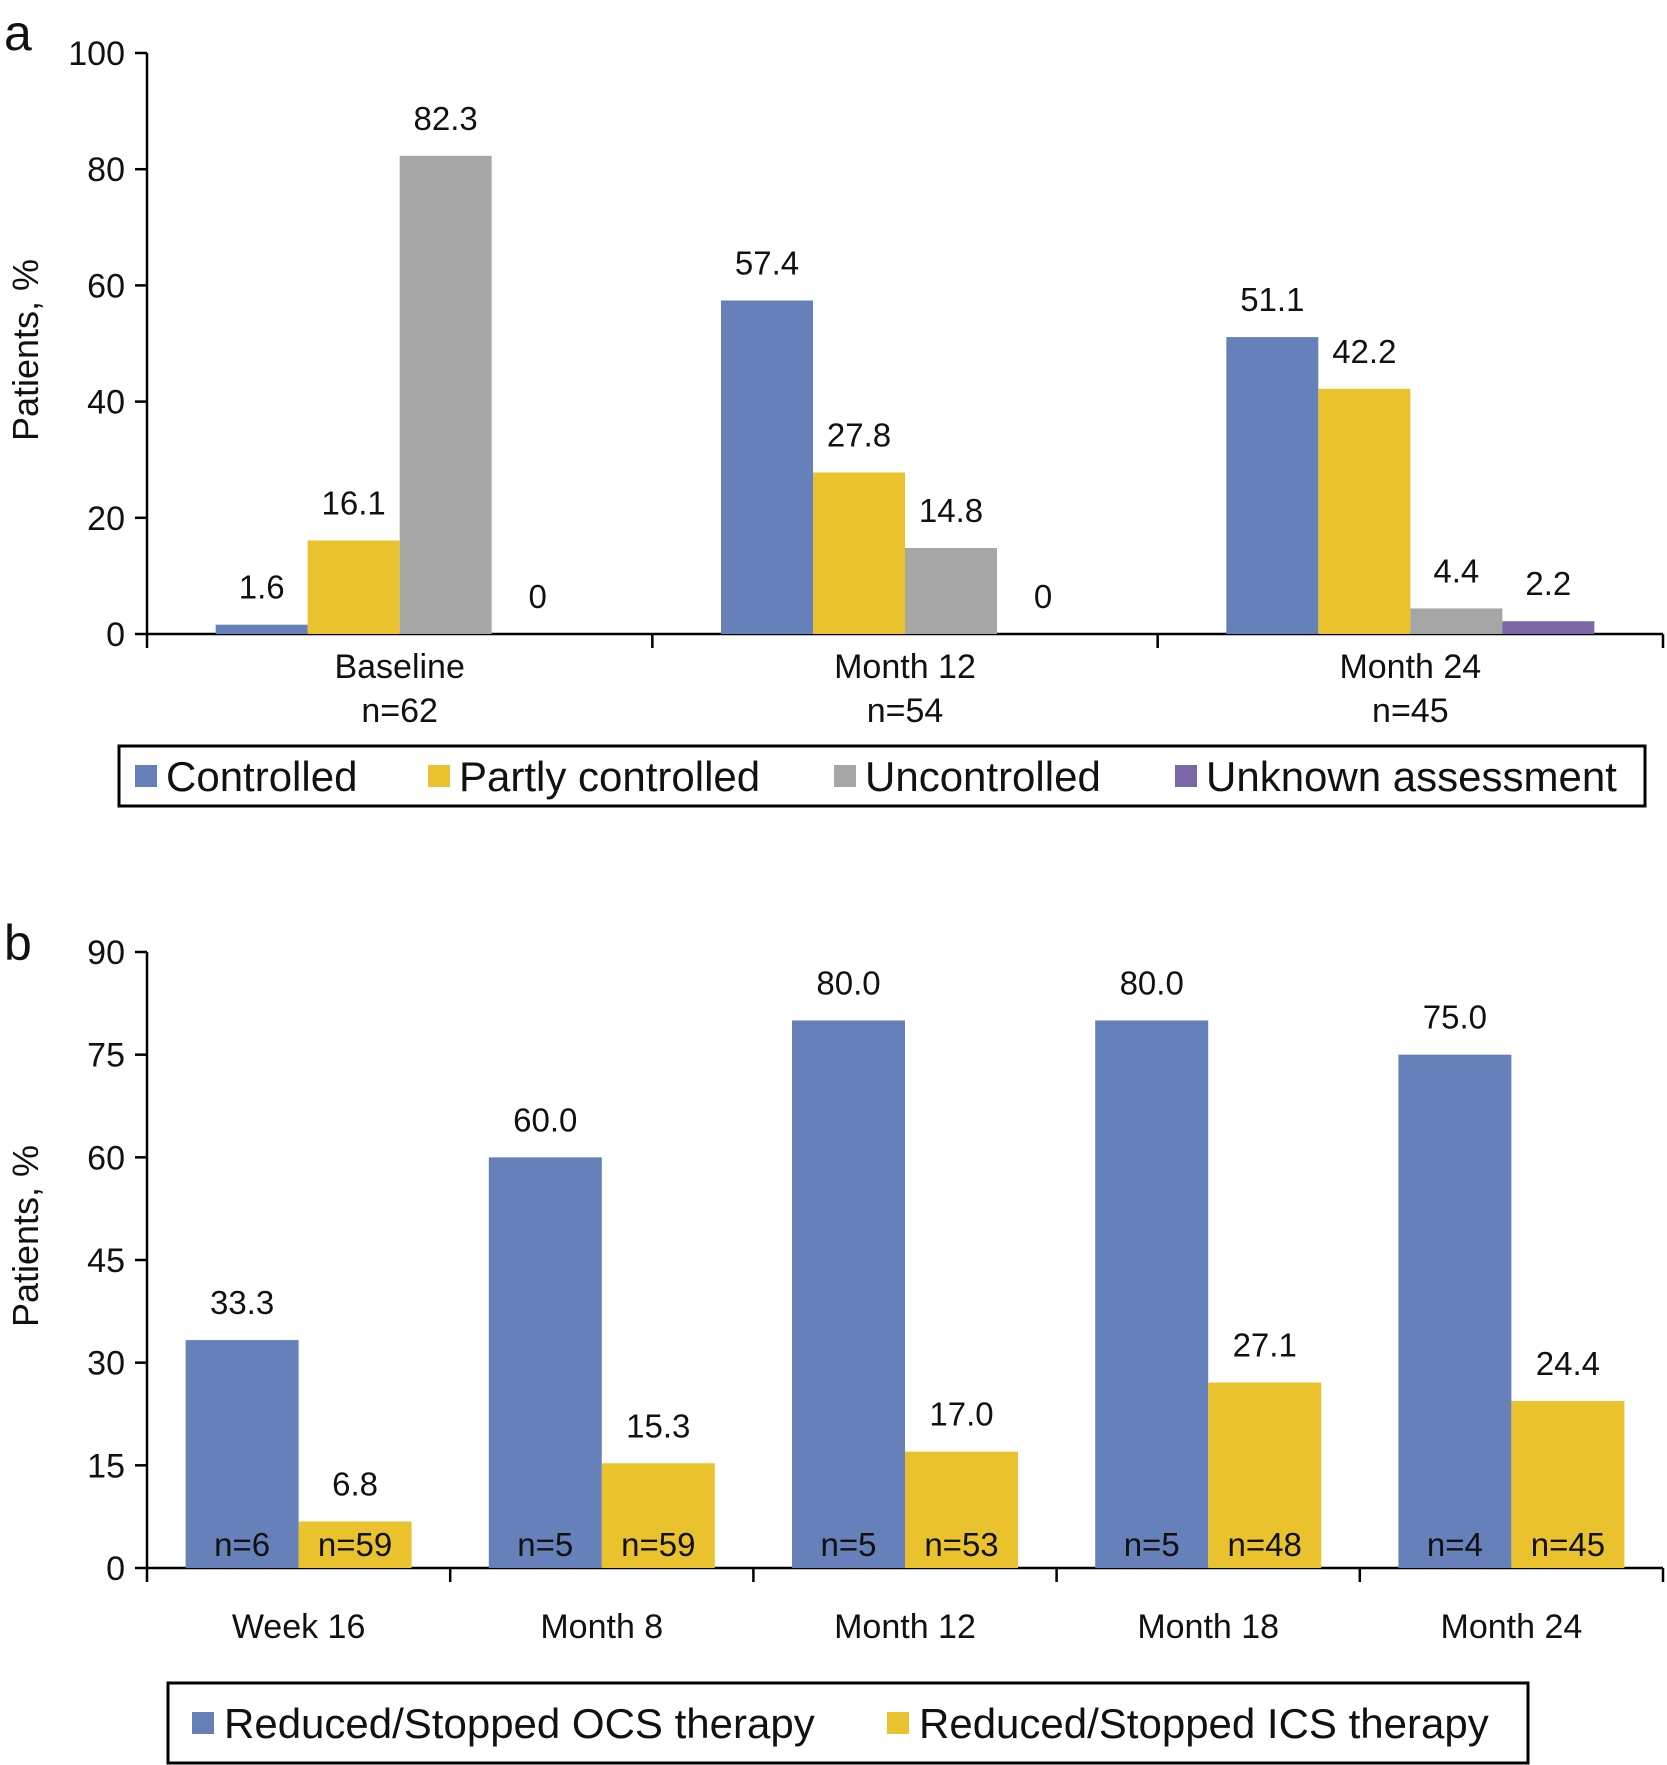  I want to click on panel-a-value-label-unknown-assessment-baseline: 0, so click(537, 596).